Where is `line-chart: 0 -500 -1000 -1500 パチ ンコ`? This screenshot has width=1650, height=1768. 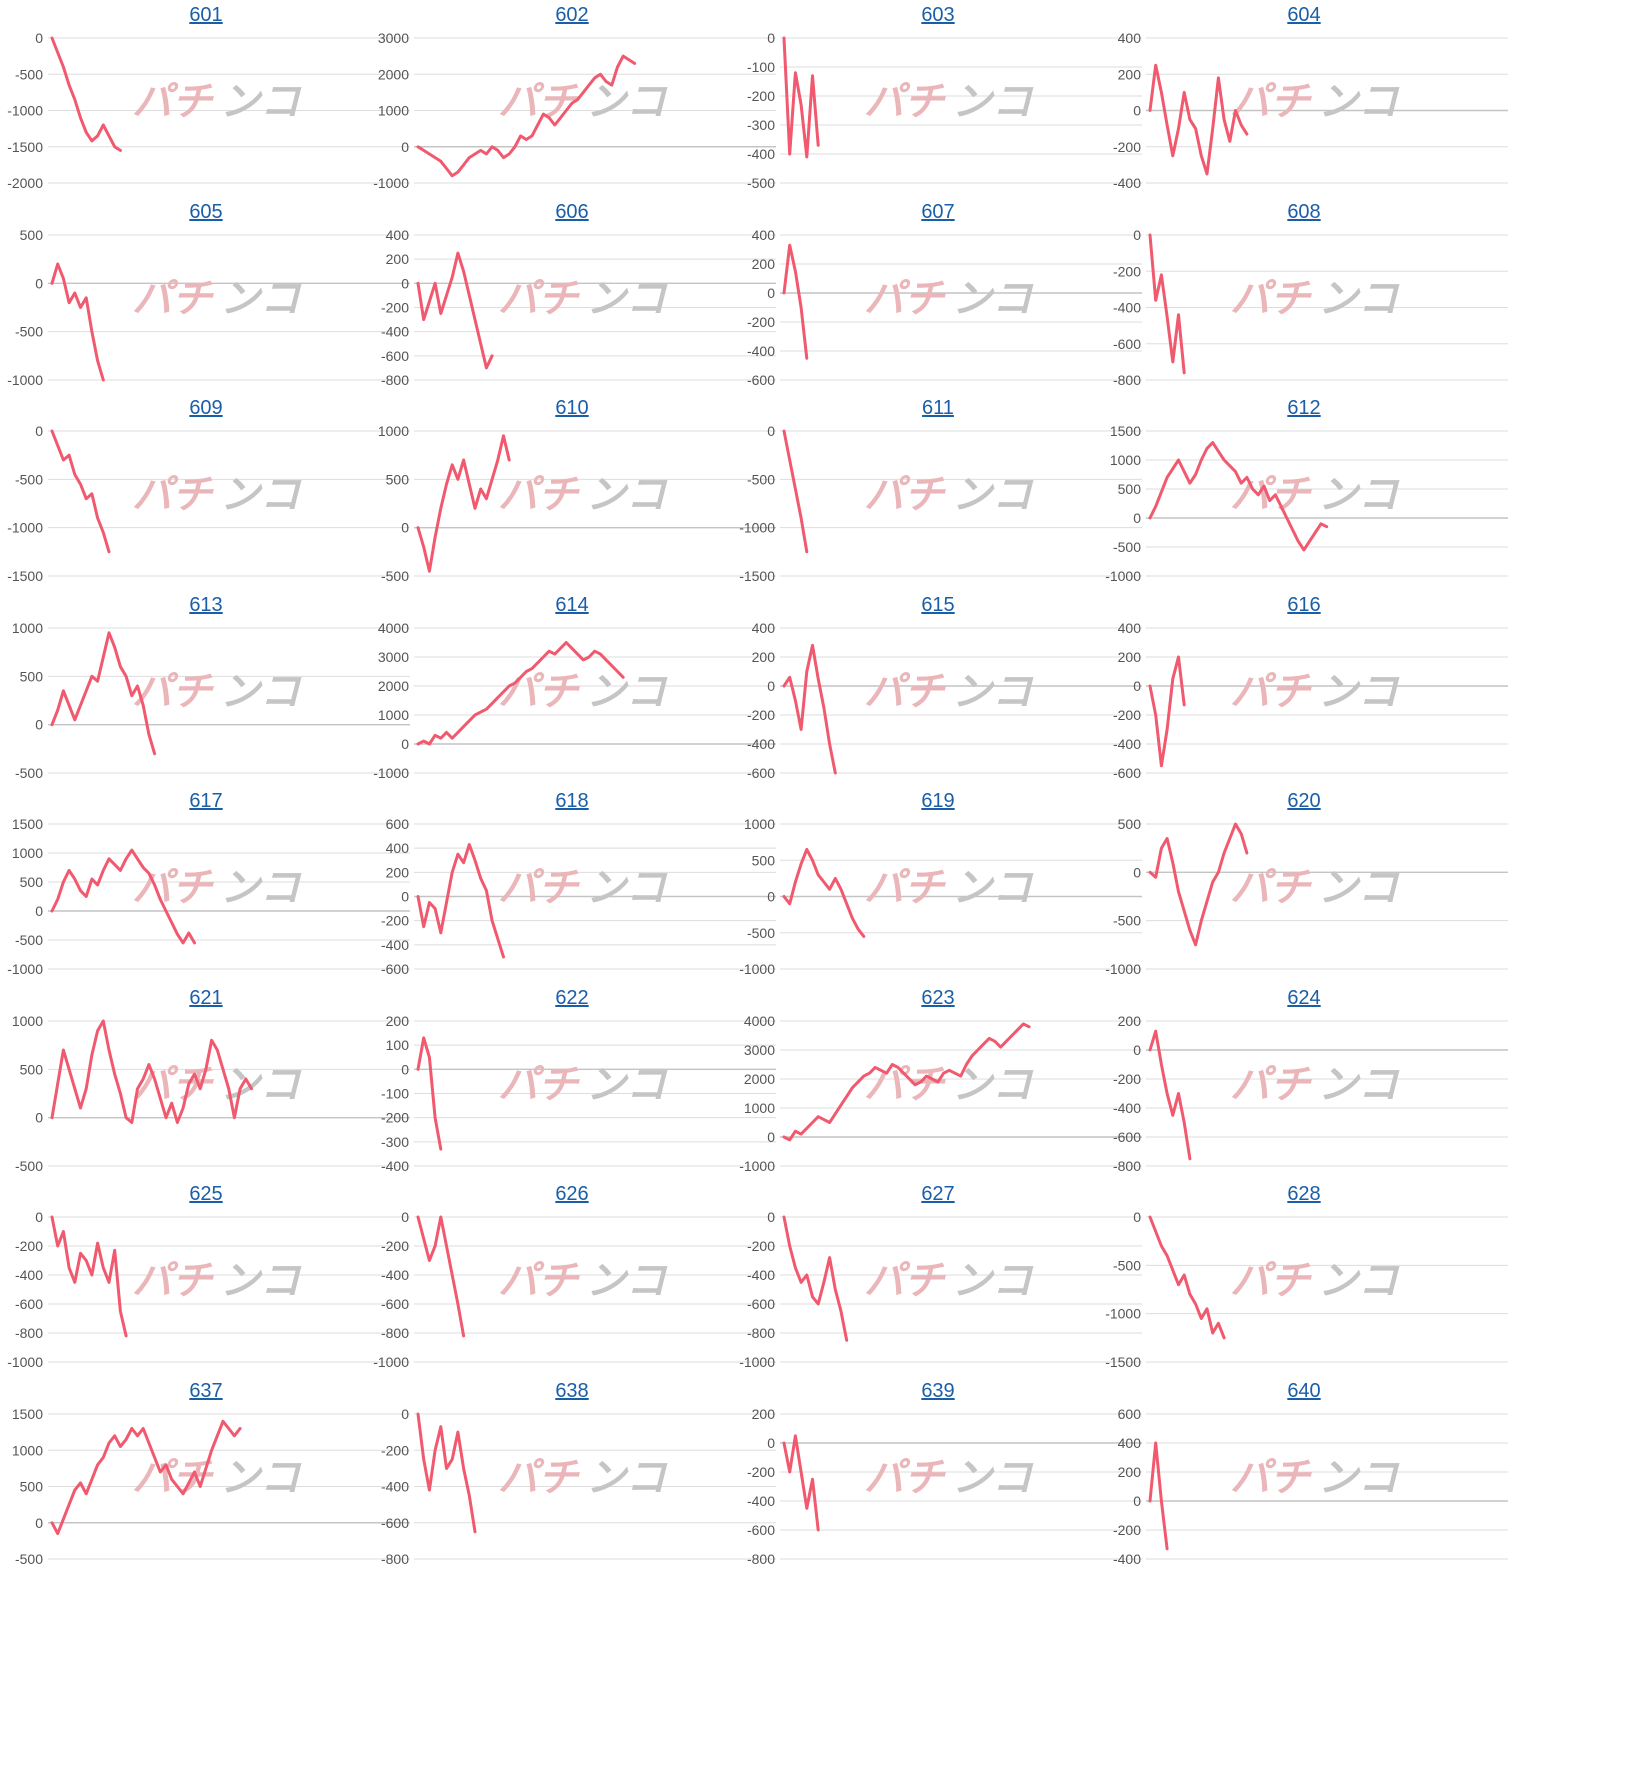
line-chart: 0 -500 -1000 -1500 パチ ンコ is located at coordinates (940, 503).